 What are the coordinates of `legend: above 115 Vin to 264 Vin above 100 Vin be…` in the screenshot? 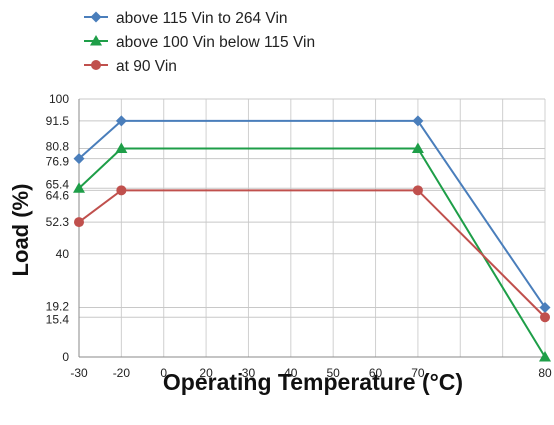 It's located at (199, 42).